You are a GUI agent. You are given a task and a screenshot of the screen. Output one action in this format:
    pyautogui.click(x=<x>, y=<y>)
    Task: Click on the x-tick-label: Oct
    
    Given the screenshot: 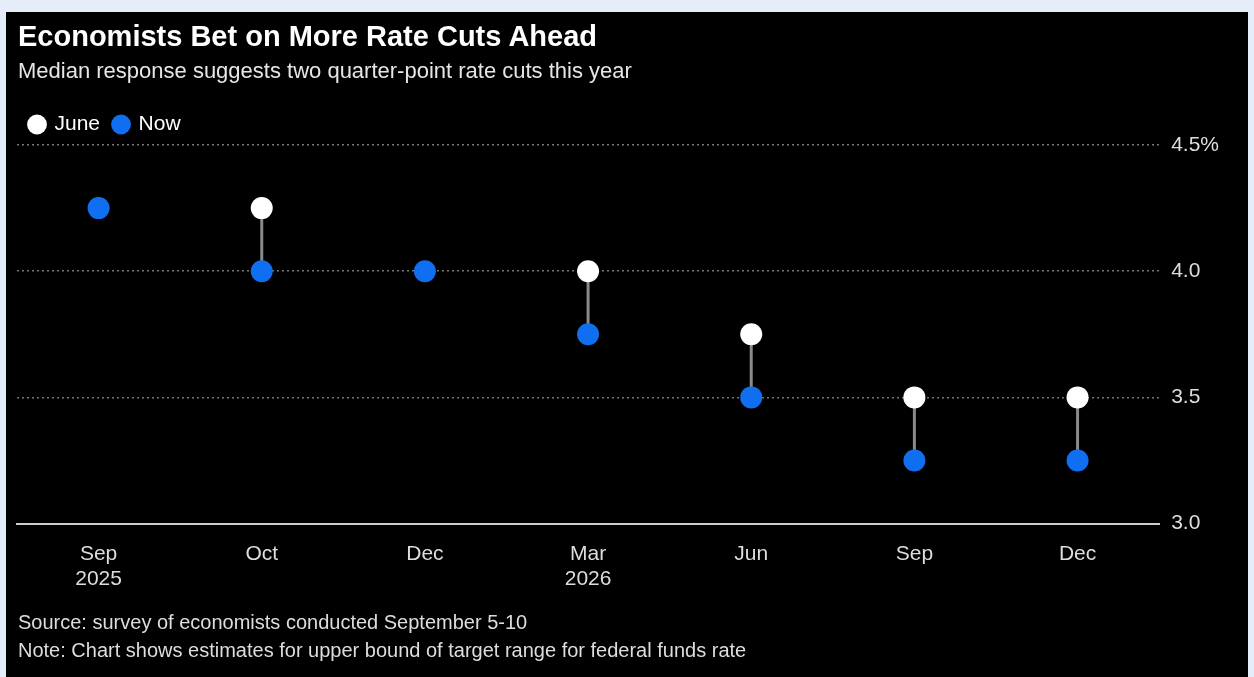 What is the action you would take?
    pyautogui.click(x=262, y=552)
    